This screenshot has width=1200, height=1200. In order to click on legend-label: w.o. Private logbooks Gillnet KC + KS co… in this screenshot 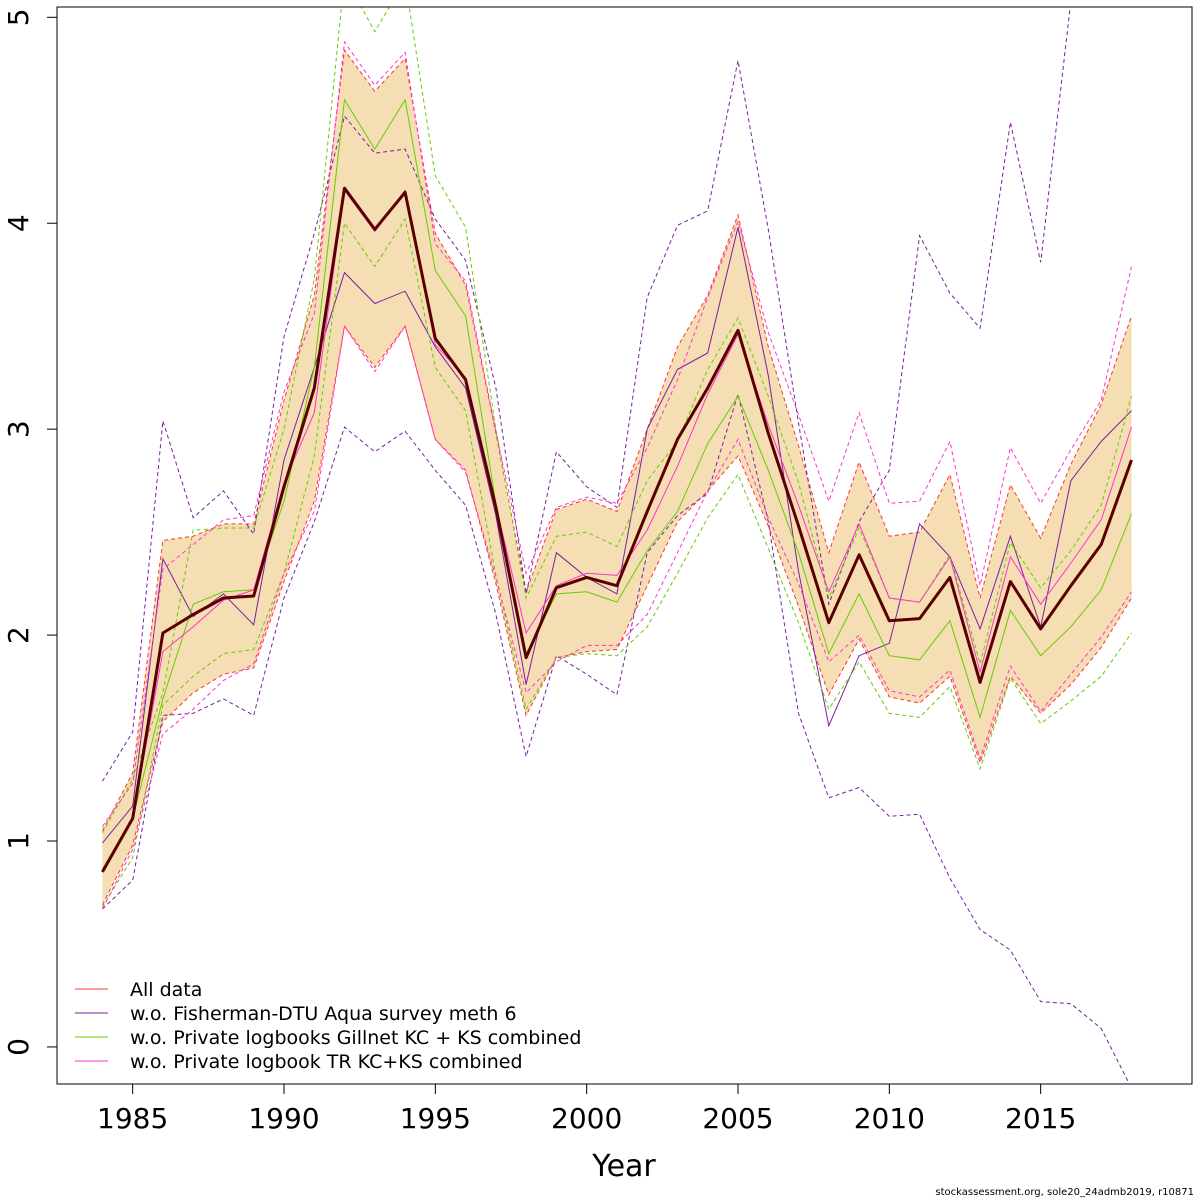, I will do `click(355, 1038)`.